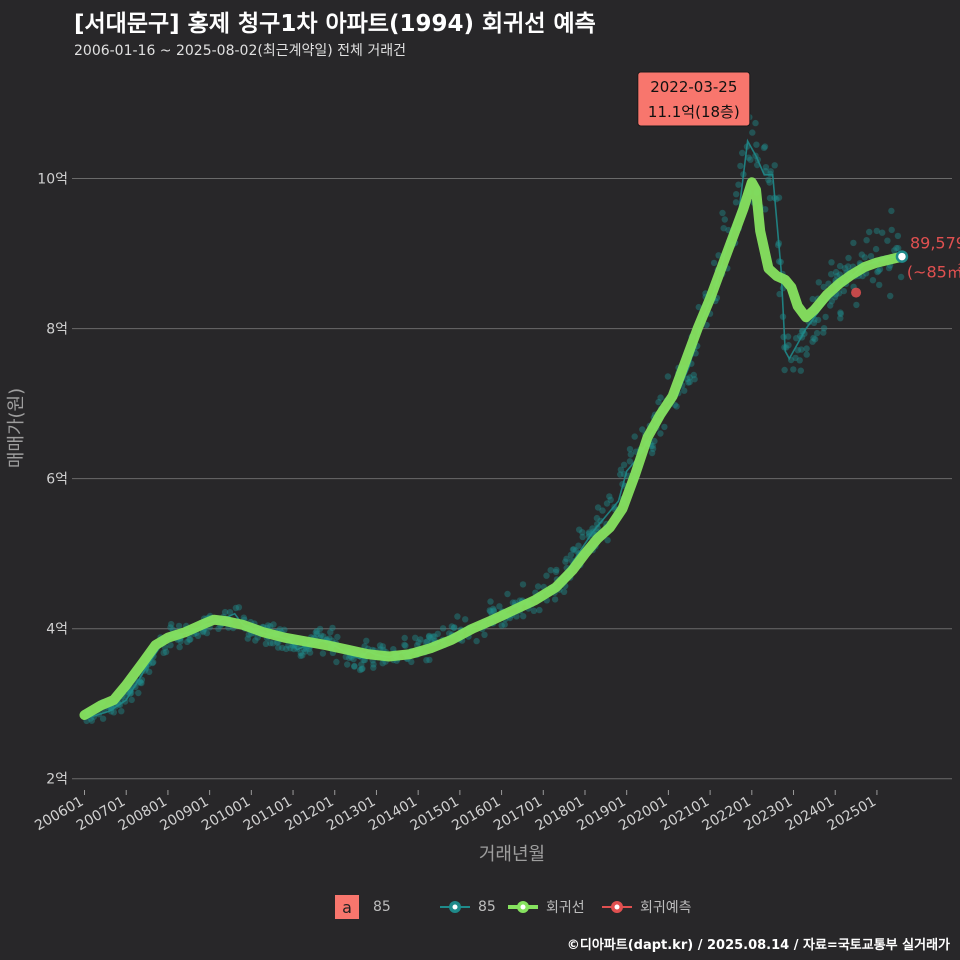  I want to click on y-tick-label: 6억, so click(57, 480).